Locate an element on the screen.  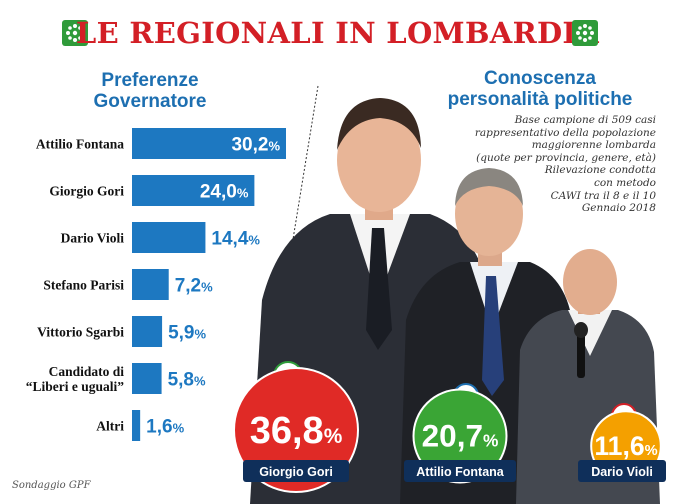
candidate-name-label: Dario Violi is located at coordinates (622, 472).